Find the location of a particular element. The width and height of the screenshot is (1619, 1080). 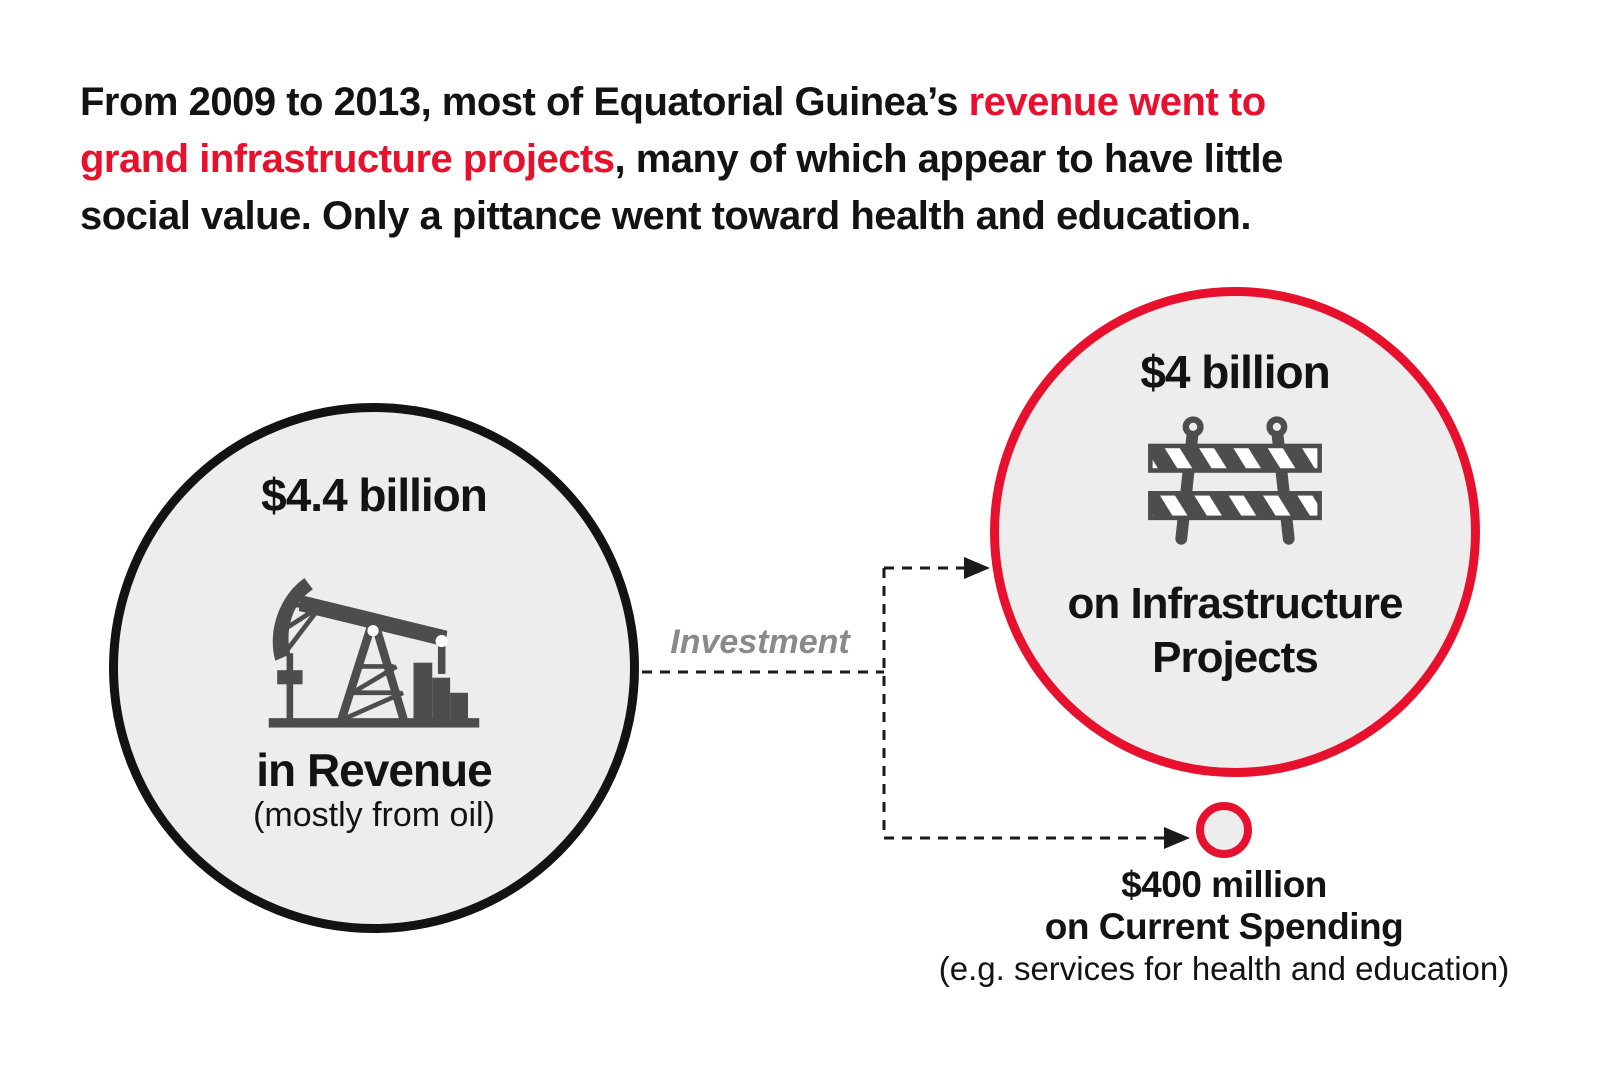

current-spending-circle is located at coordinates (1224, 830).